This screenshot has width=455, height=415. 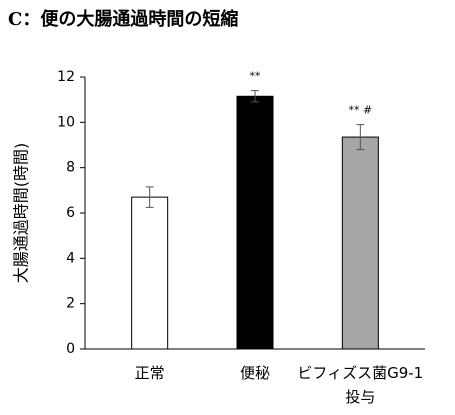 I want to click on x-tick-label: 便秘, so click(x=254, y=373).